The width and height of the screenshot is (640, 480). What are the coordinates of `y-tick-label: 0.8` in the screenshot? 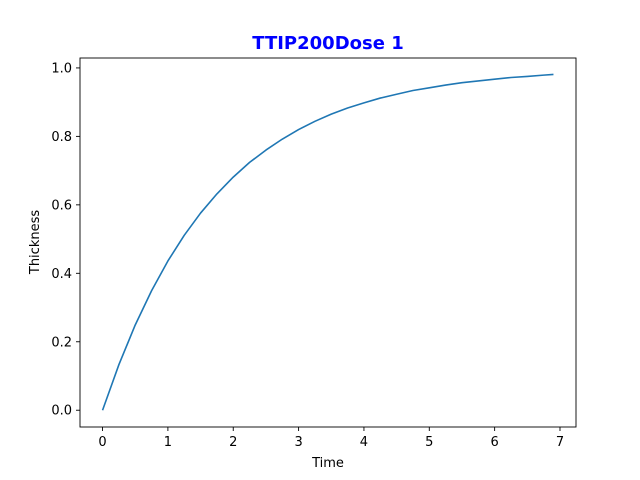 It's located at (61, 137).